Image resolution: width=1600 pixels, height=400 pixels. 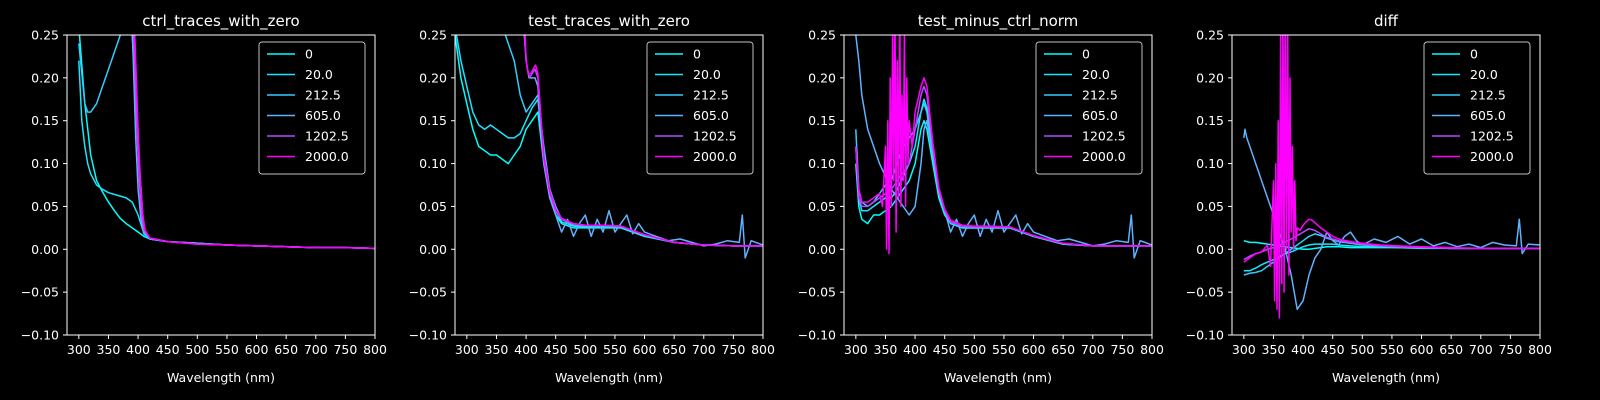 I want to click on x-tick-label: 400, so click(x=526, y=349).